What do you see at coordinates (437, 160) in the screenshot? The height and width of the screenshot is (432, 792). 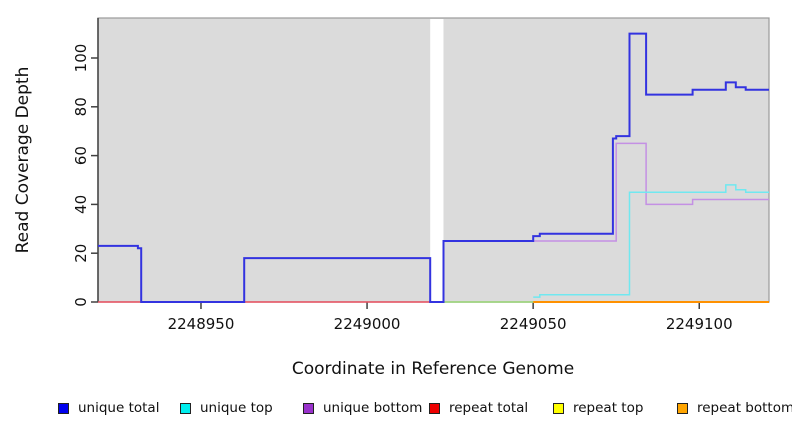 I see `no-data-gap-band` at bounding box center [437, 160].